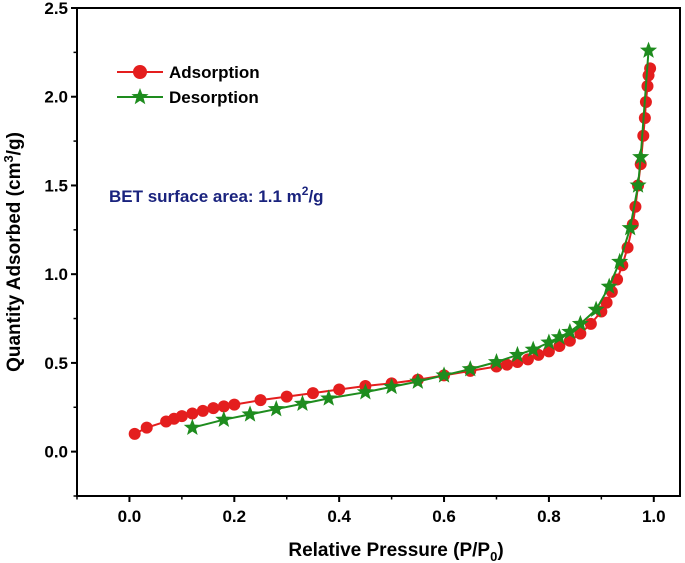 The image size is (685, 563). I want to click on y-tick-label: 0.5, so click(56, 363).